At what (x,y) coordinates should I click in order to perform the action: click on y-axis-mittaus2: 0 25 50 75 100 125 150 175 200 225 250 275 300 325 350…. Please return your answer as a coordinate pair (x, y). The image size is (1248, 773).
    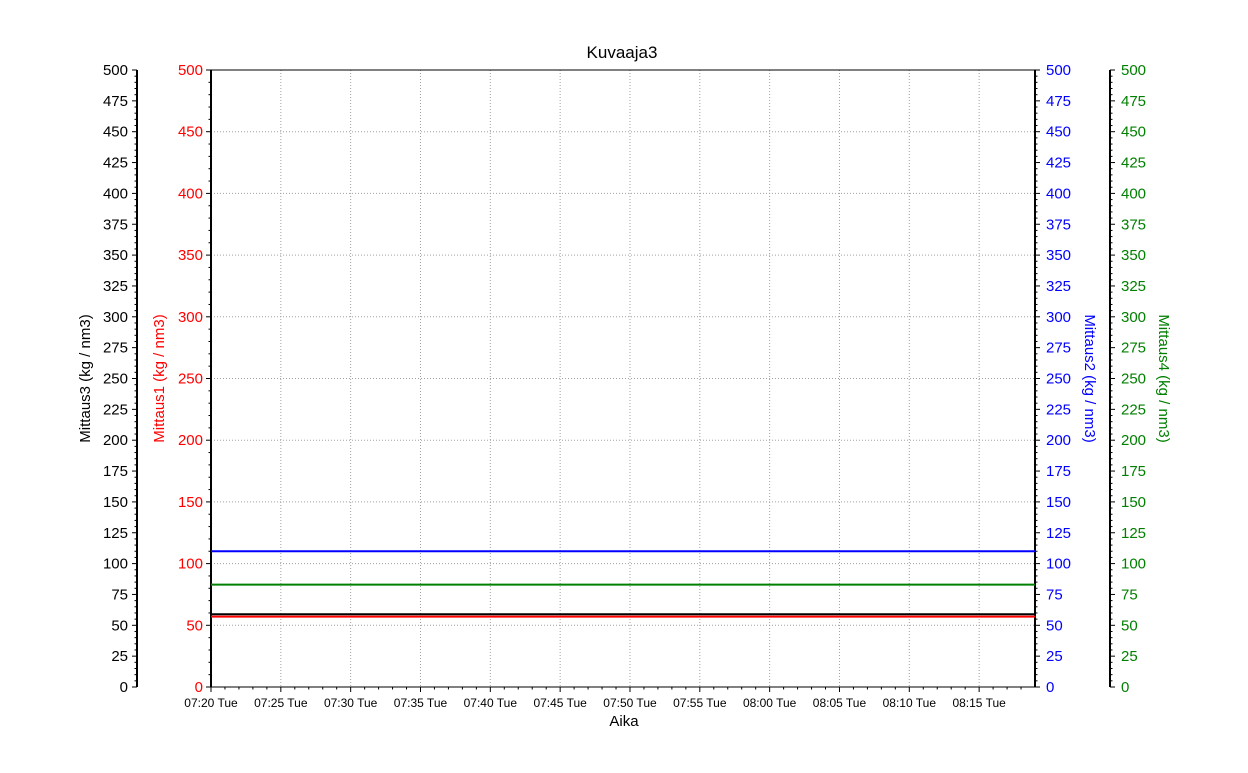
    Looking at the image, I should click on (1066, 379).